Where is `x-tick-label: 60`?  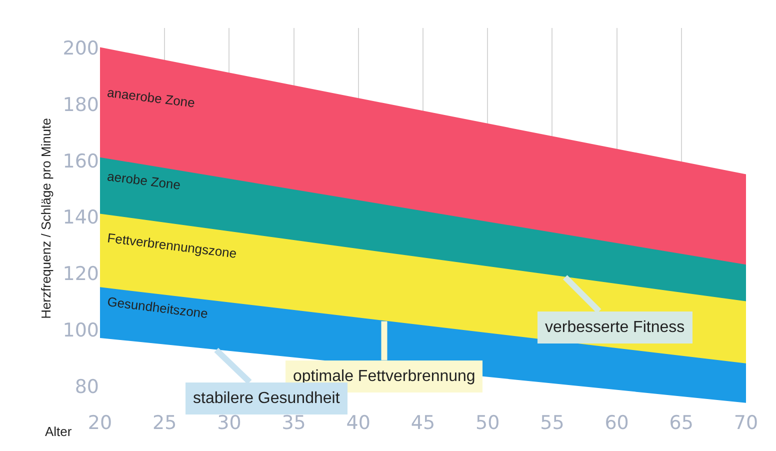 x-tick-label: 60 is located at coordinates (616, 423).